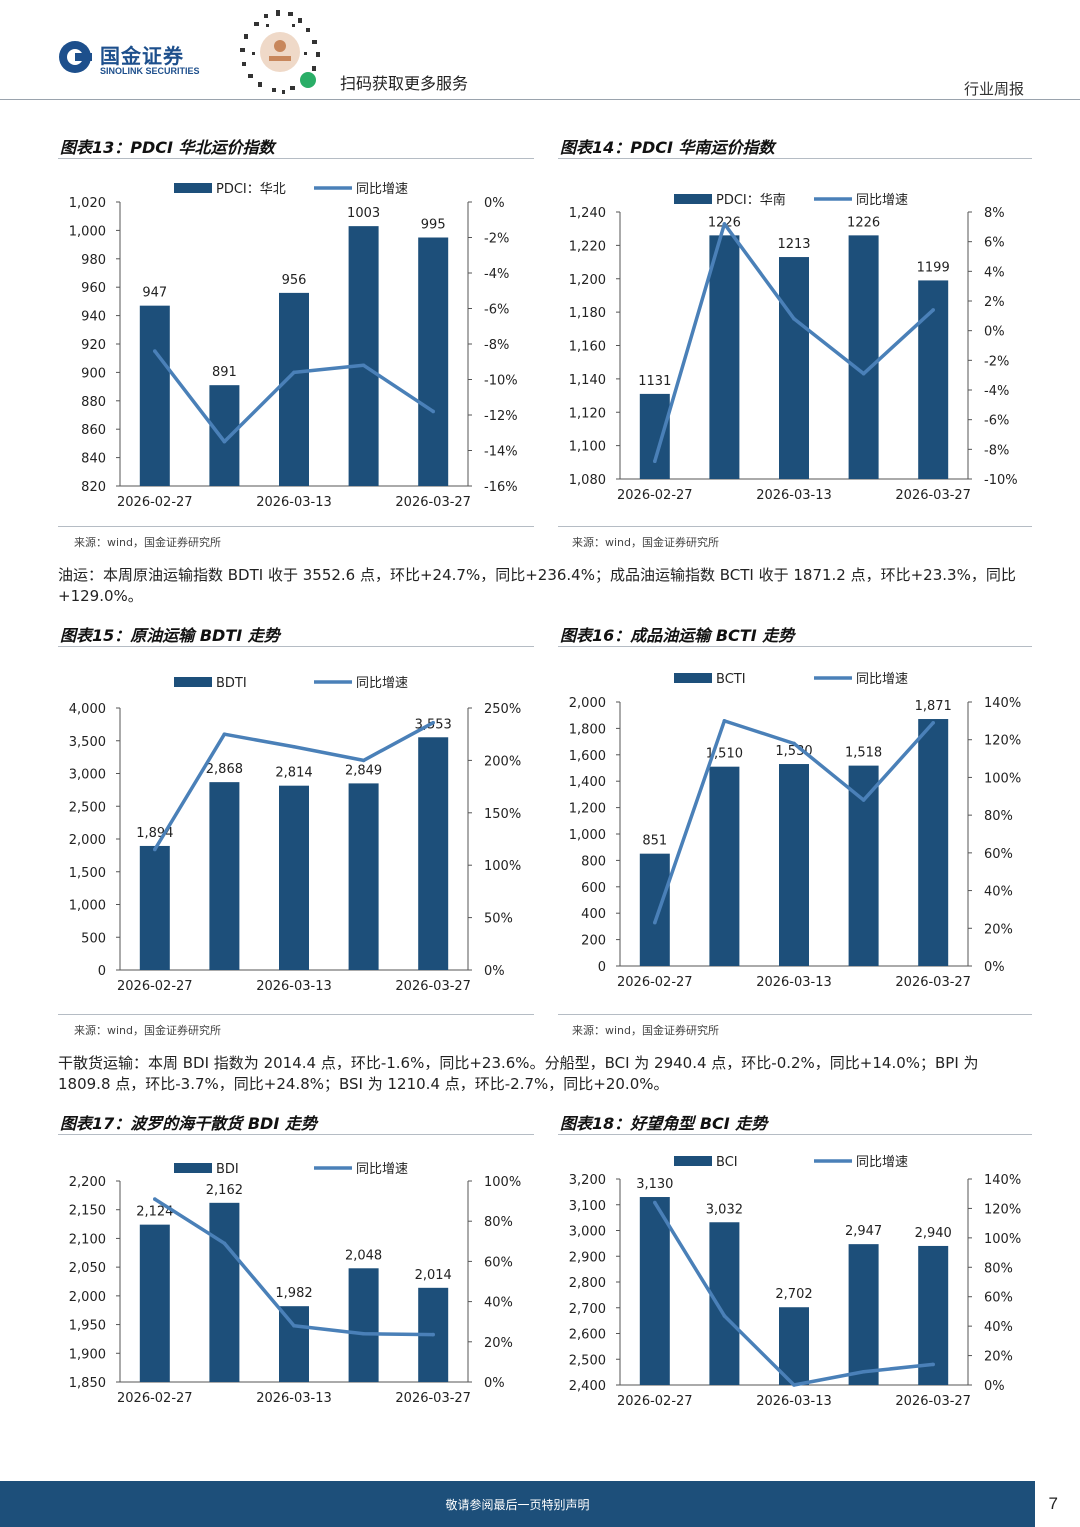 The width and height of the screenshot is (1080, 1527). What do you see at coordinates (296, 526) in the screenshot?
I see `figure-13-source-rule` at bounding box center [296, 526].